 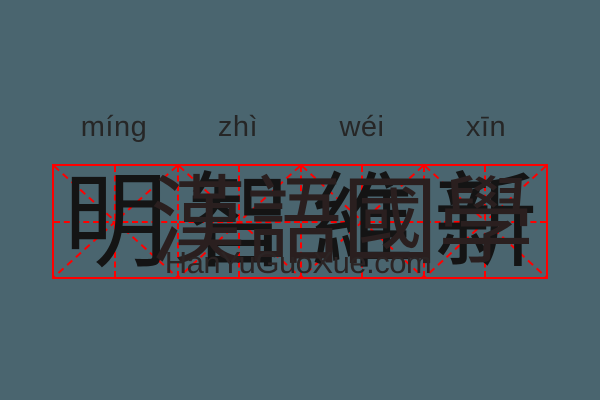 What do you see at coordinates (238, 126) in the screenshot?
I see `pinyin-zhi: zhì` at bounding box center [238, 126].